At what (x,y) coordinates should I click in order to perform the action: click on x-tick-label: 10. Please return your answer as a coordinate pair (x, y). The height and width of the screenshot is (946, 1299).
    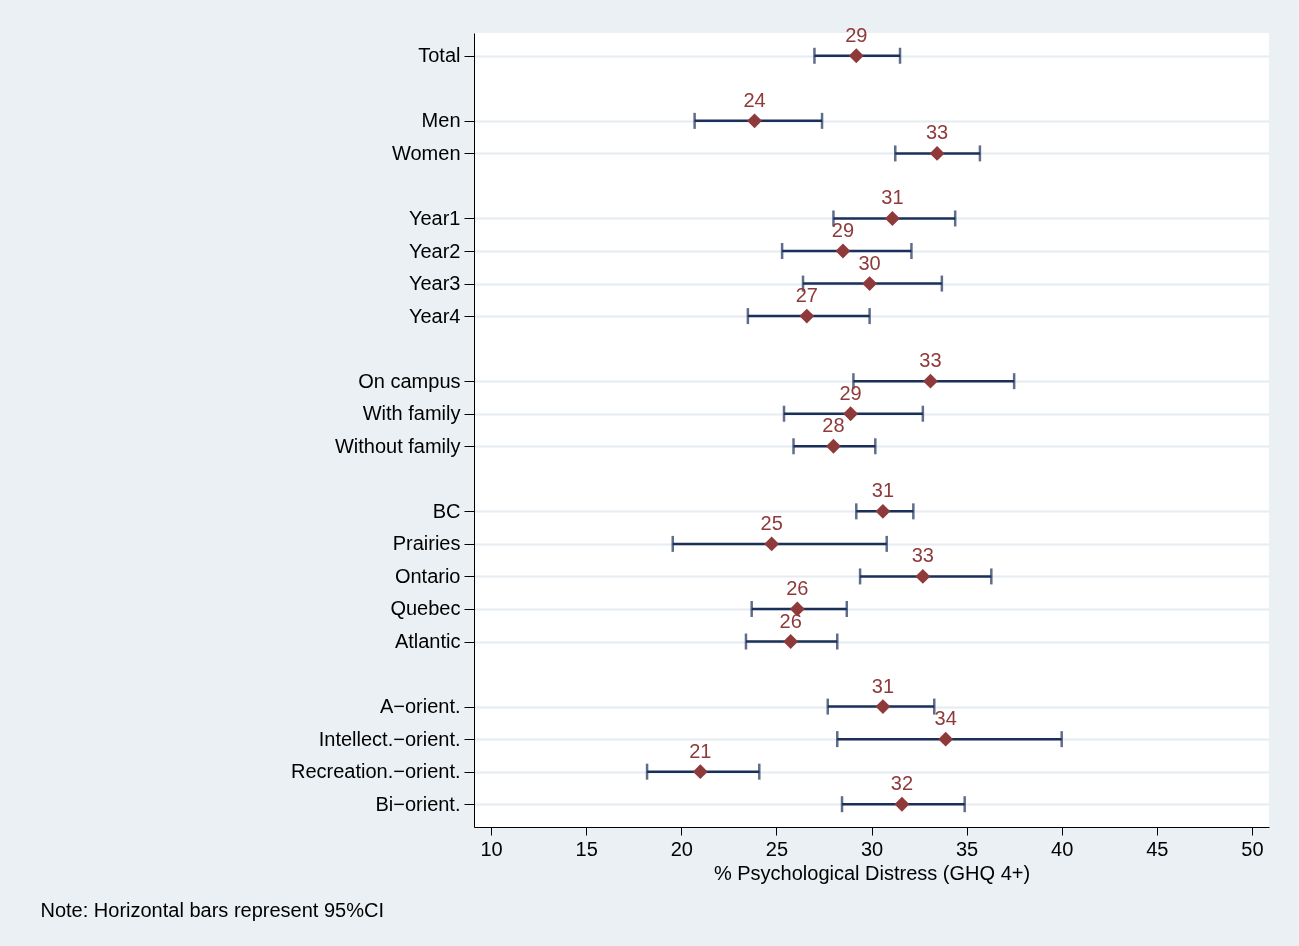
    Looking at the image, I should click on (491, 848).